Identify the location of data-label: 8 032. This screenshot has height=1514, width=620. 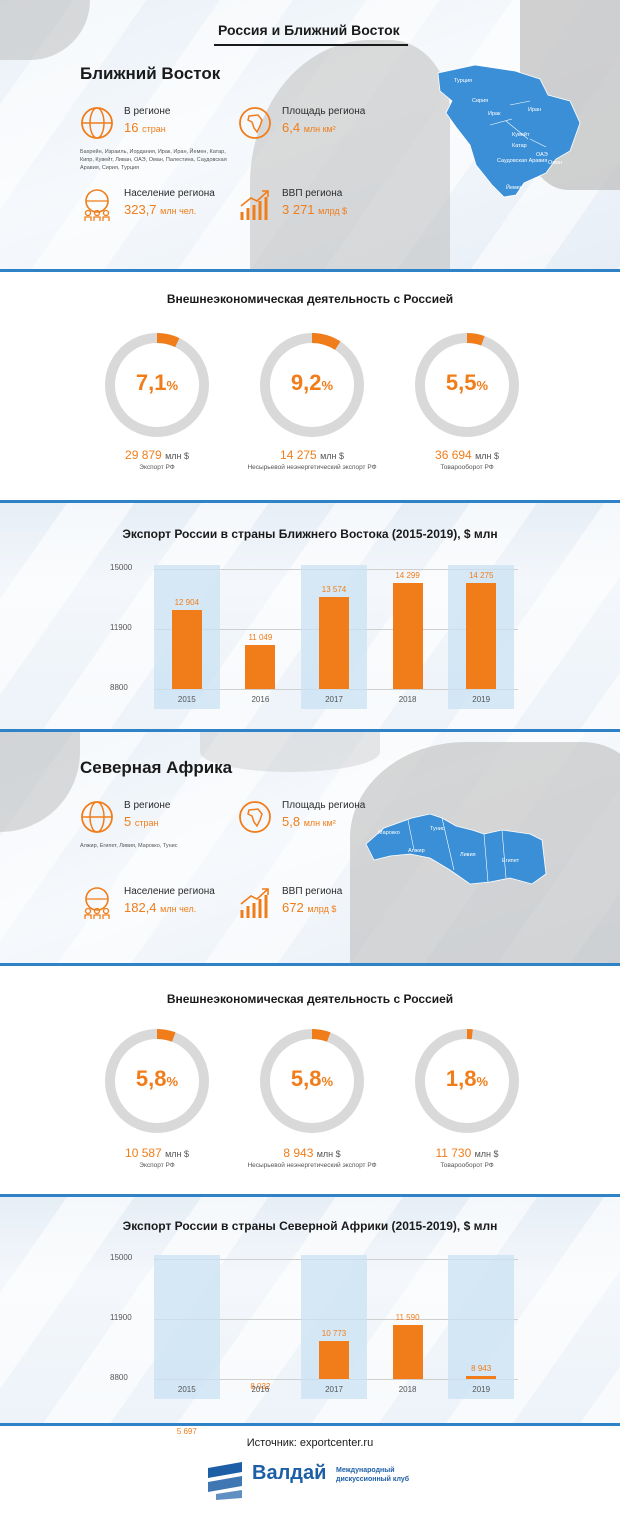
(260, 1386).